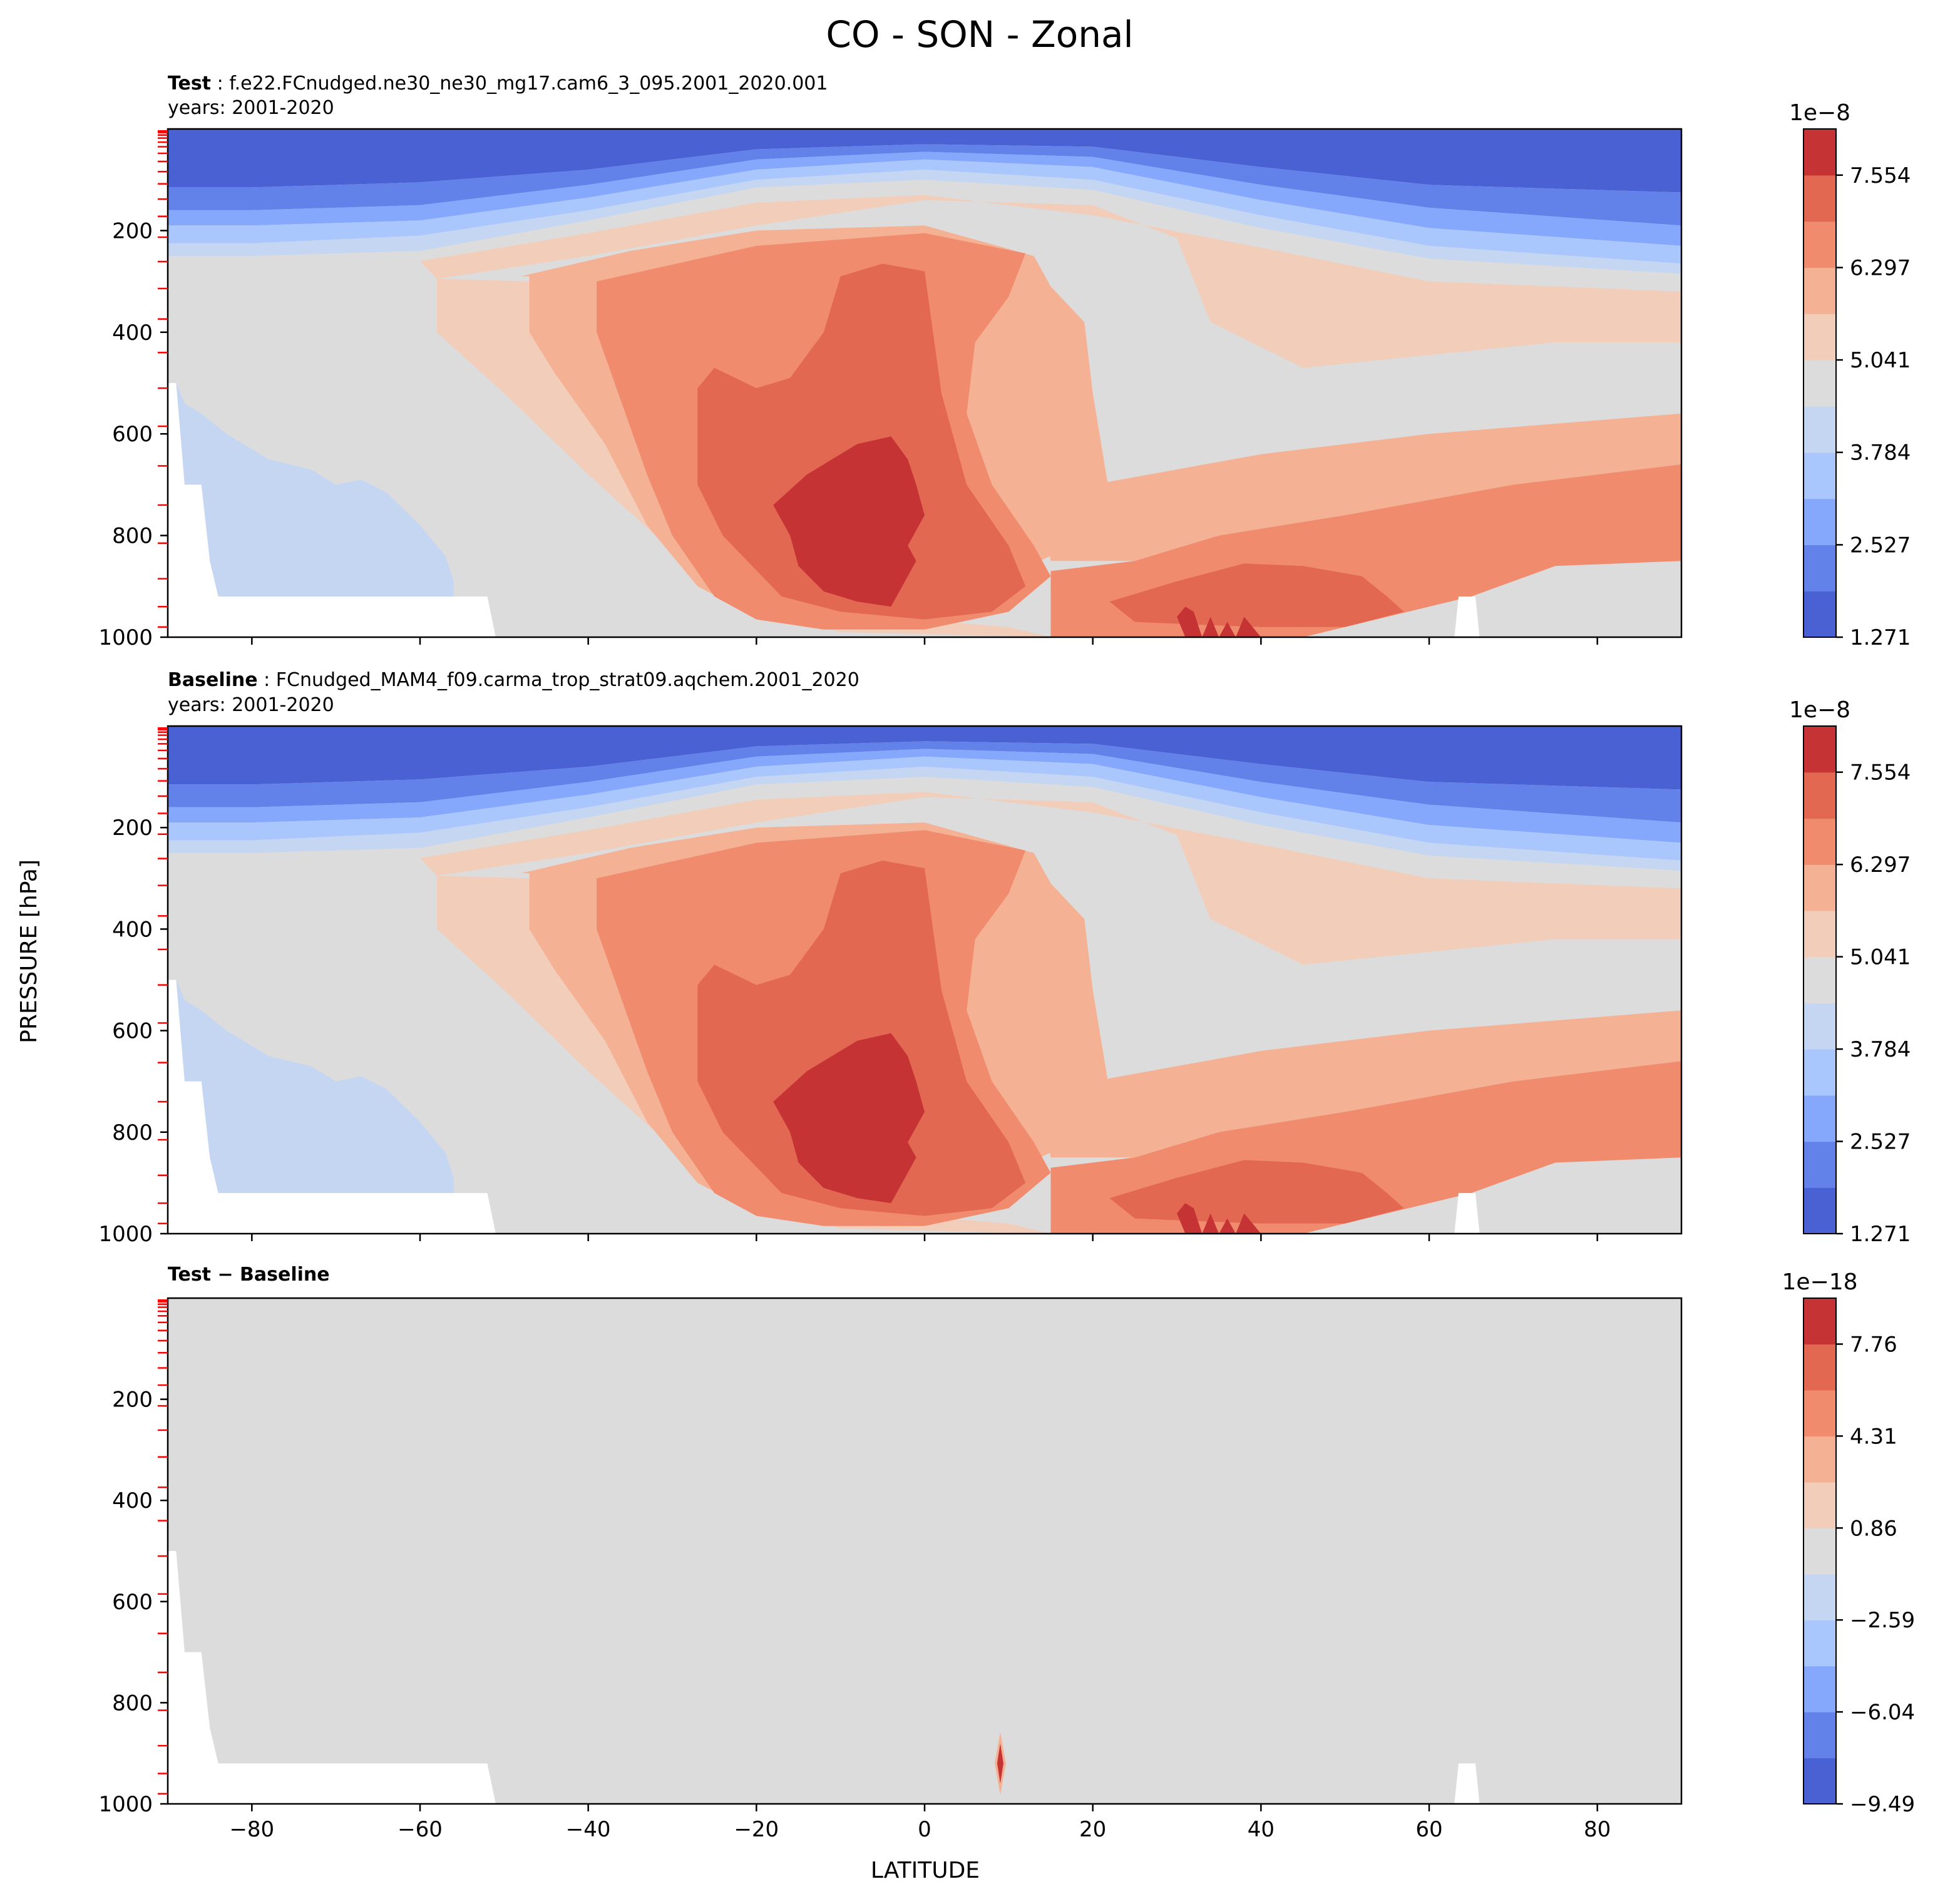 The image size is (1960, 1899). What do you see at coordinates (1000, 1763) in the screenshot?
I see `diff-anomaly-inner` at bounding box center [1000, 1763].